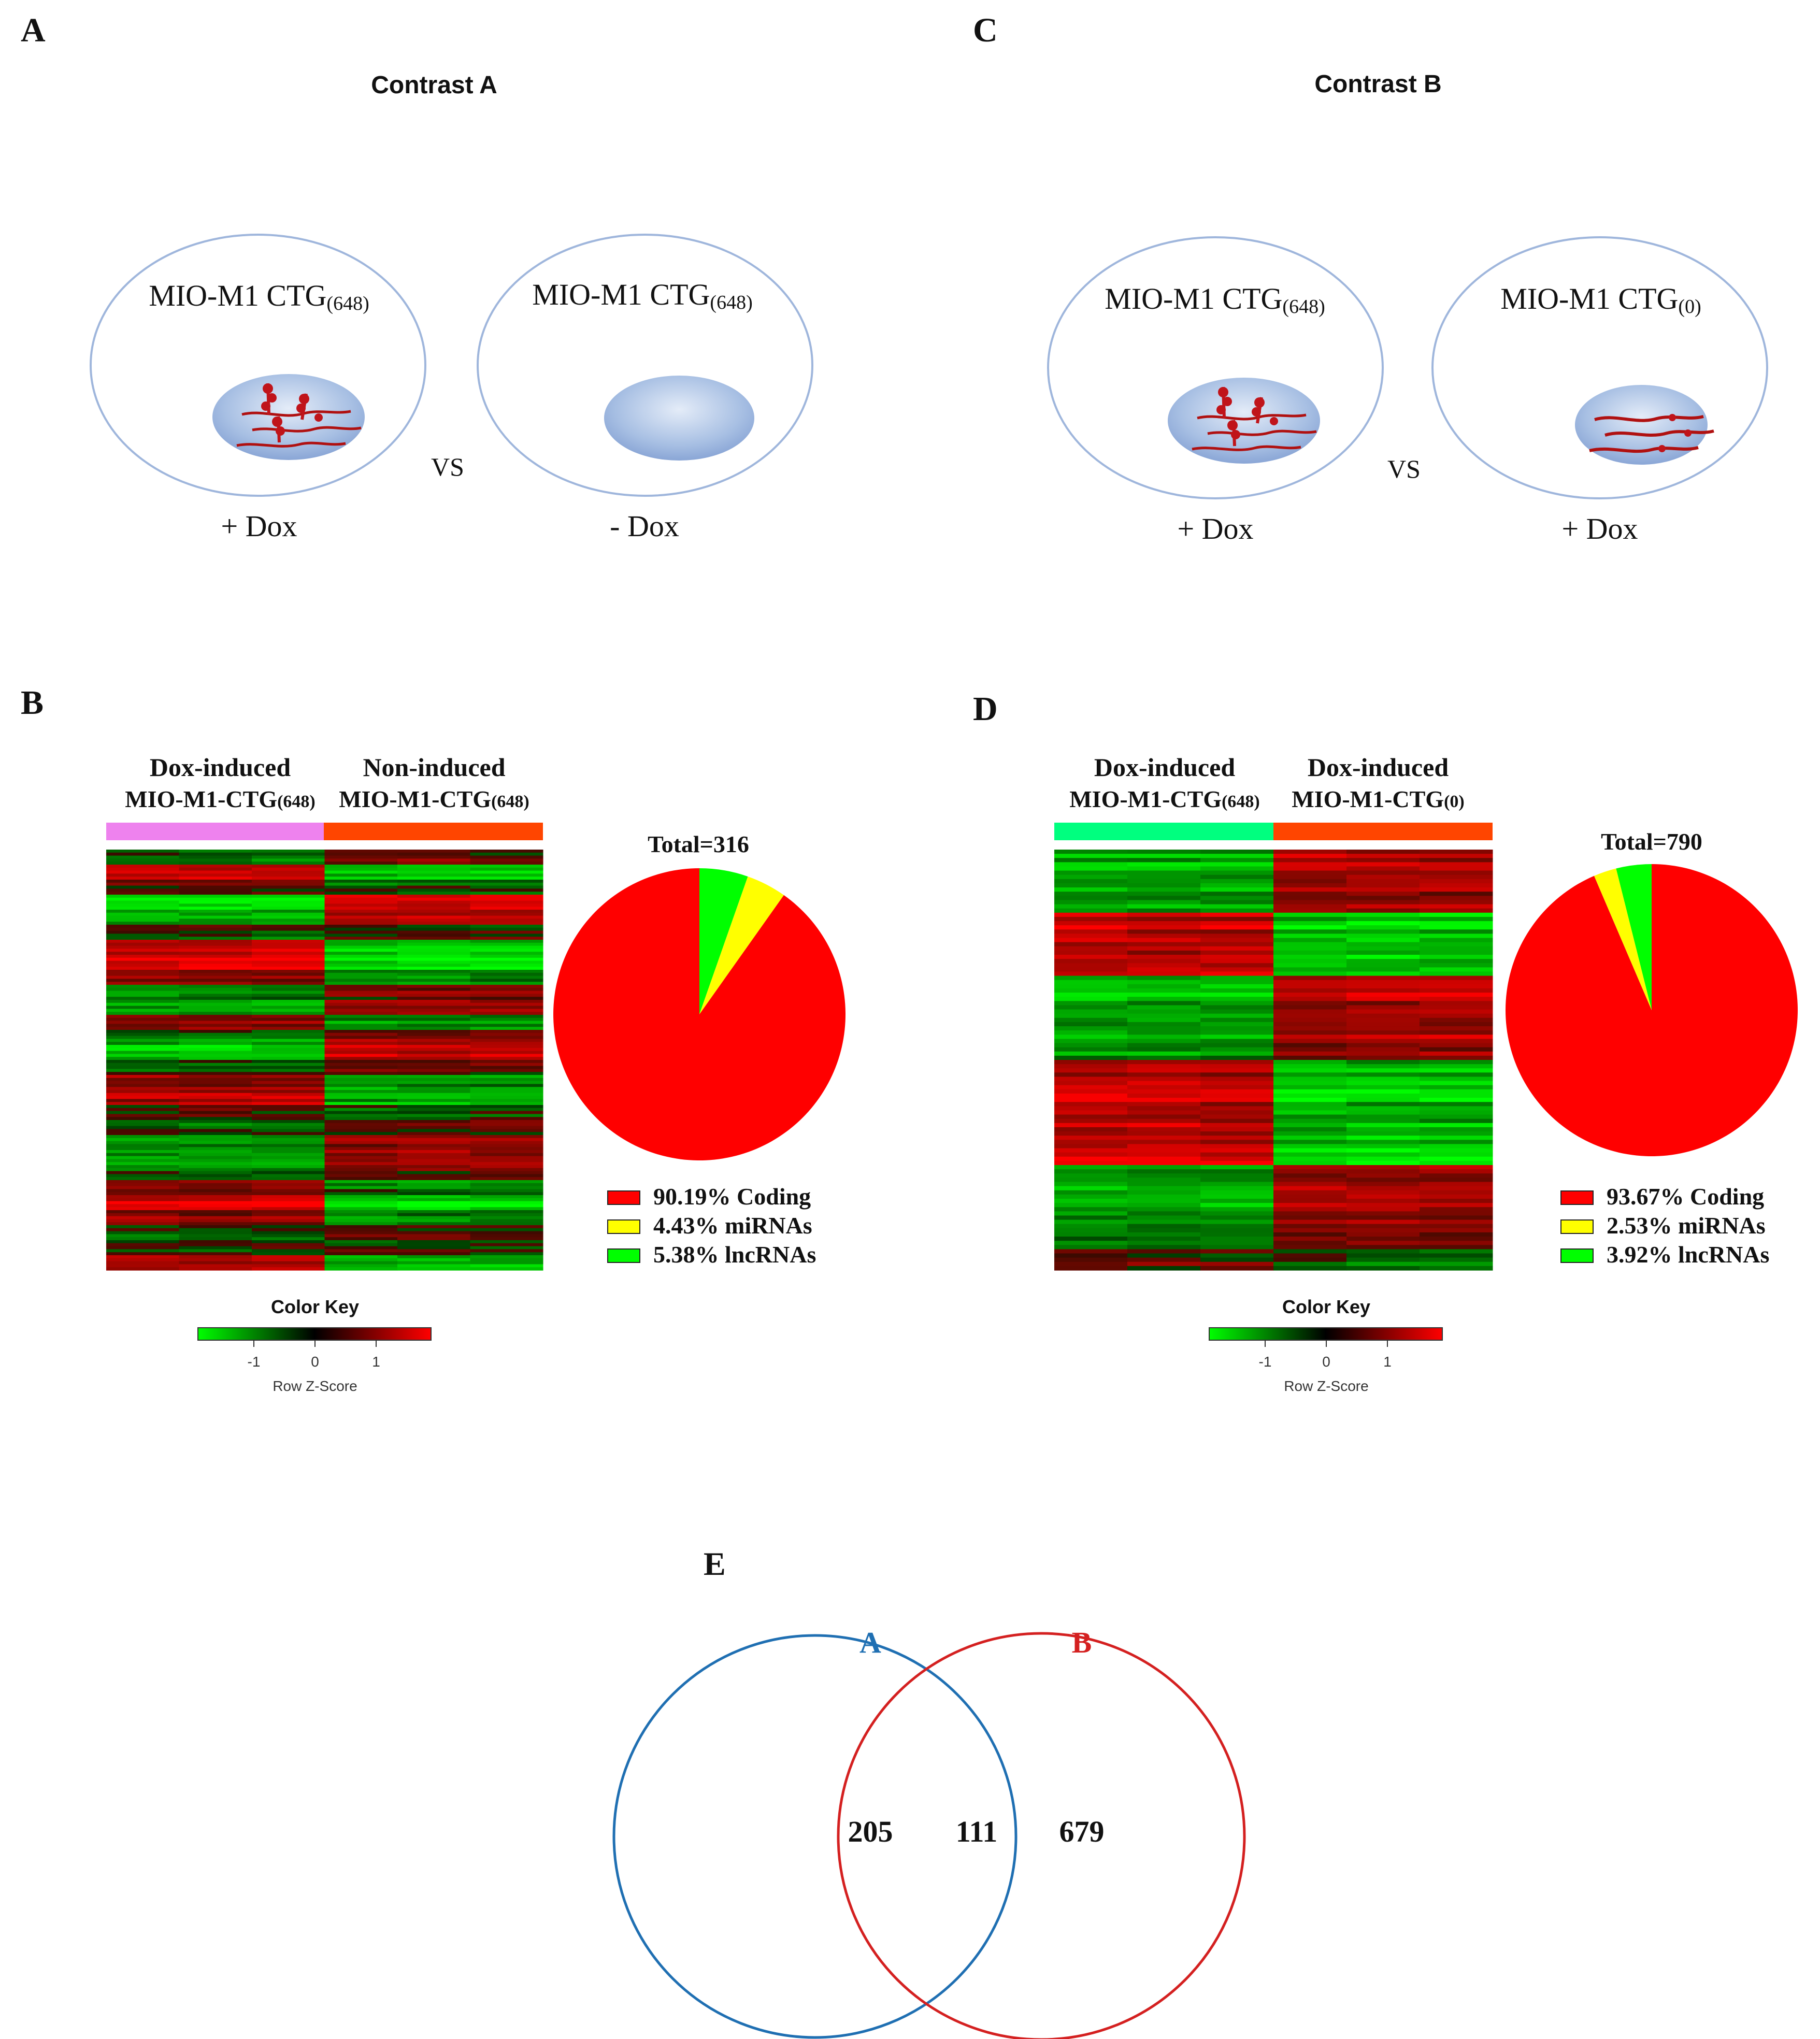  I want to click on legend-label-coding: 93.67% Coding, so click(1685, 1196).